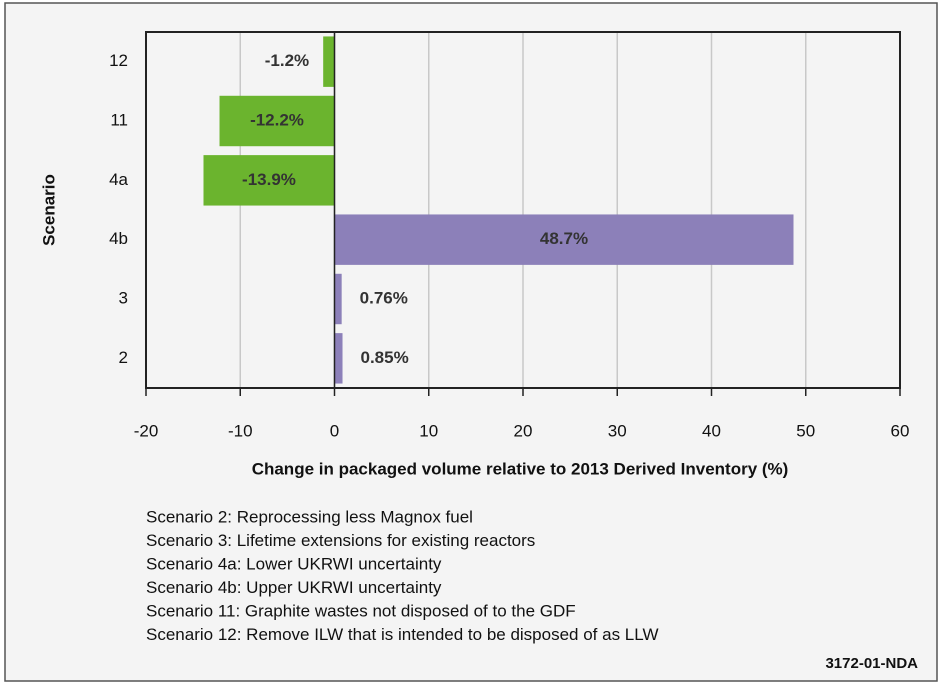  I want to click on y-axis-title: Scenario, so click(48, 210).